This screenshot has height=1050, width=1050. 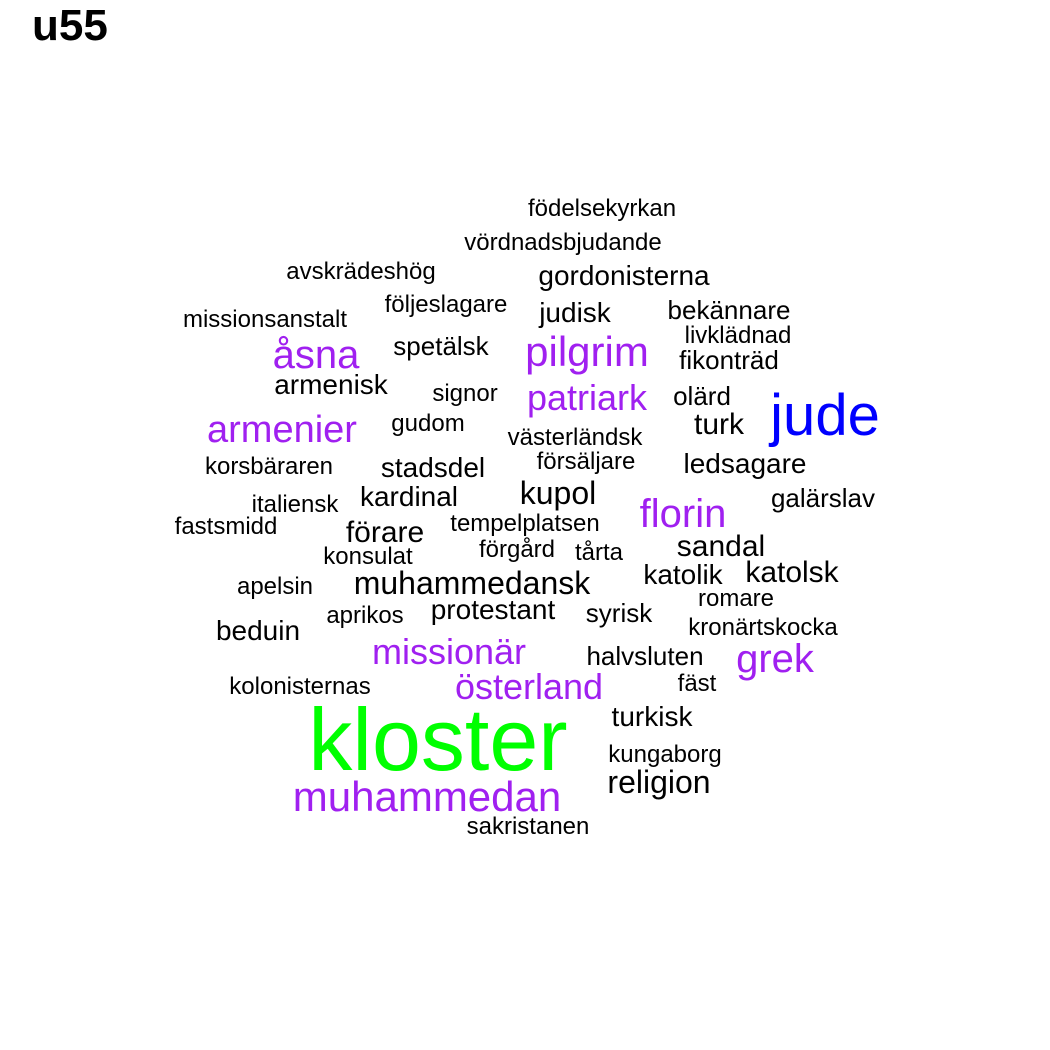 What do you see at coordinates (226, 526) in the screenshot?
I see `cloud-word: fastsmidd` at bounding box center [226, 526].